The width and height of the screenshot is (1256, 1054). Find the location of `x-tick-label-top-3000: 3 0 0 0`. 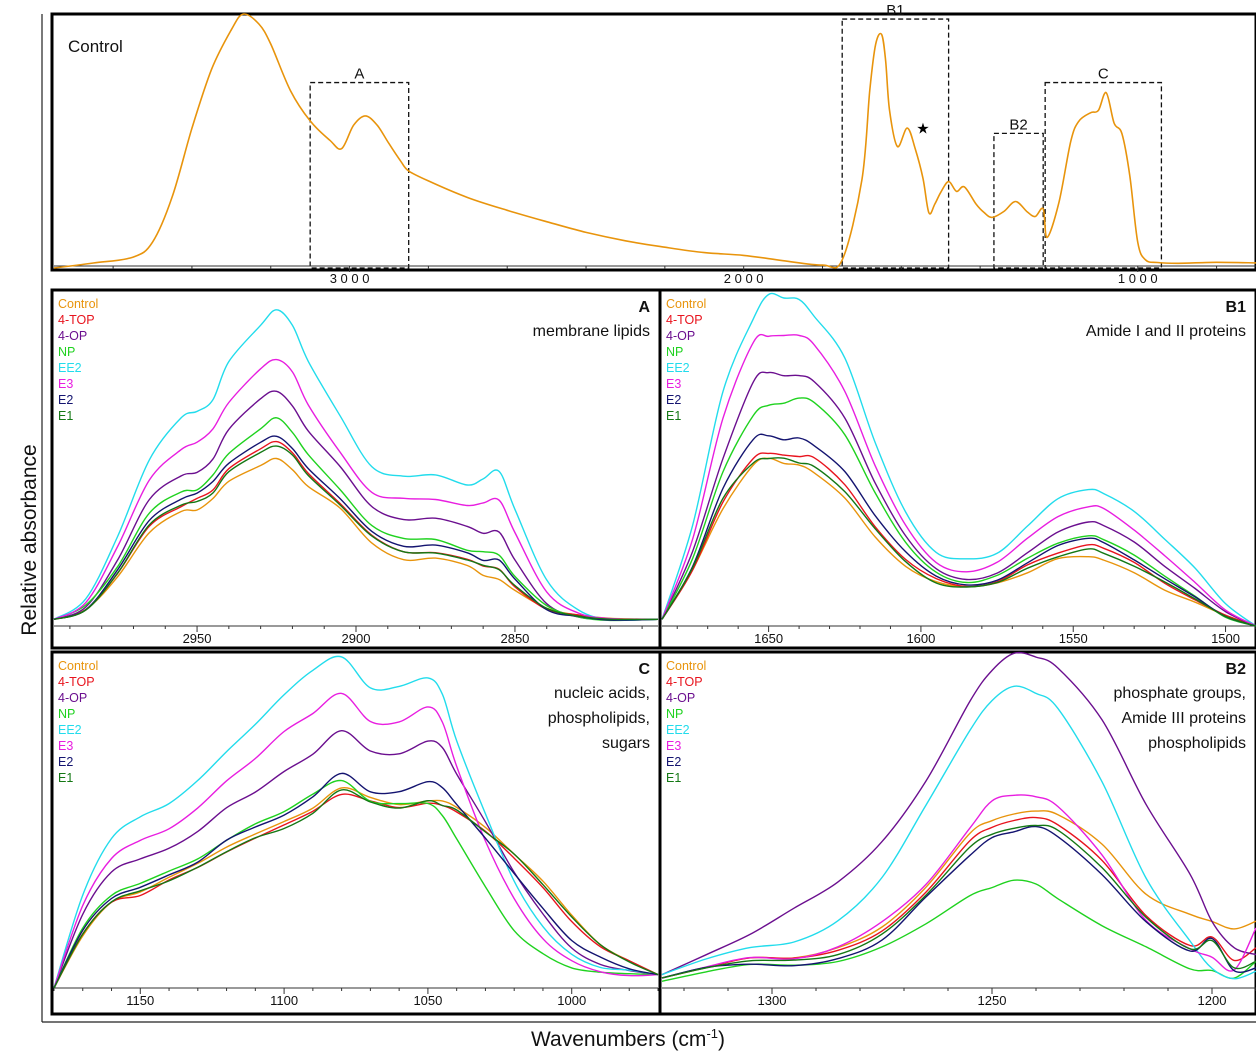

x-tick-label-top-3000: 3 0 0 0 is located at coordinates (350, 278).